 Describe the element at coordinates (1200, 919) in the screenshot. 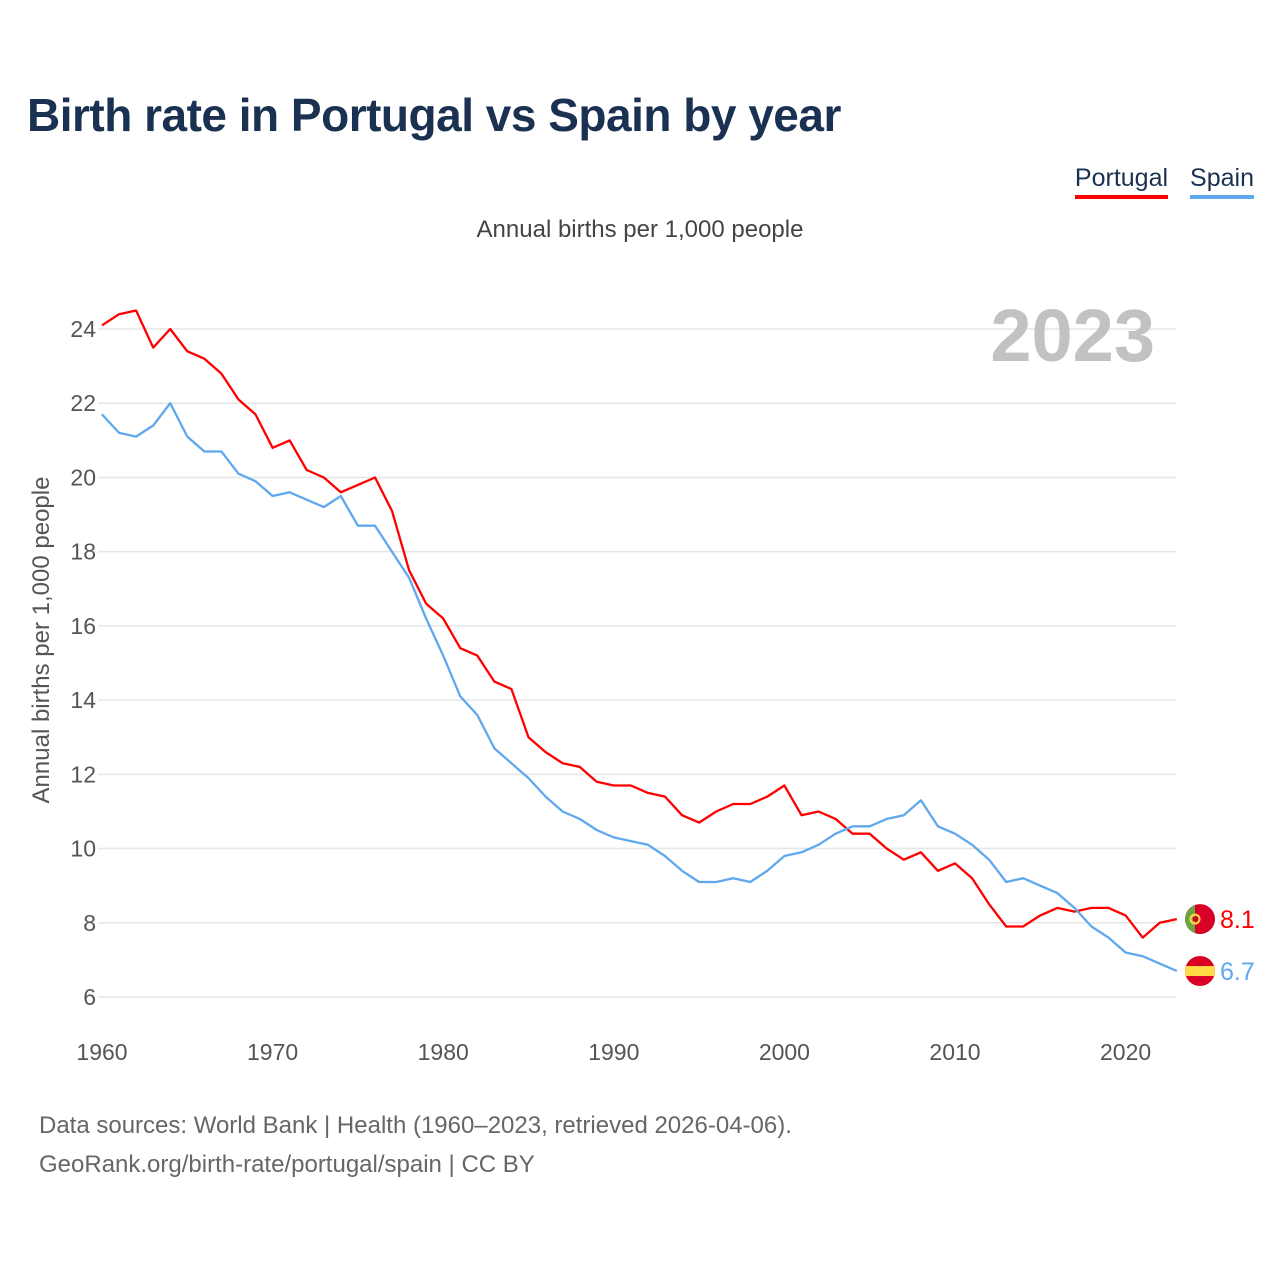

I see `portugal-flag-icon` at that location.